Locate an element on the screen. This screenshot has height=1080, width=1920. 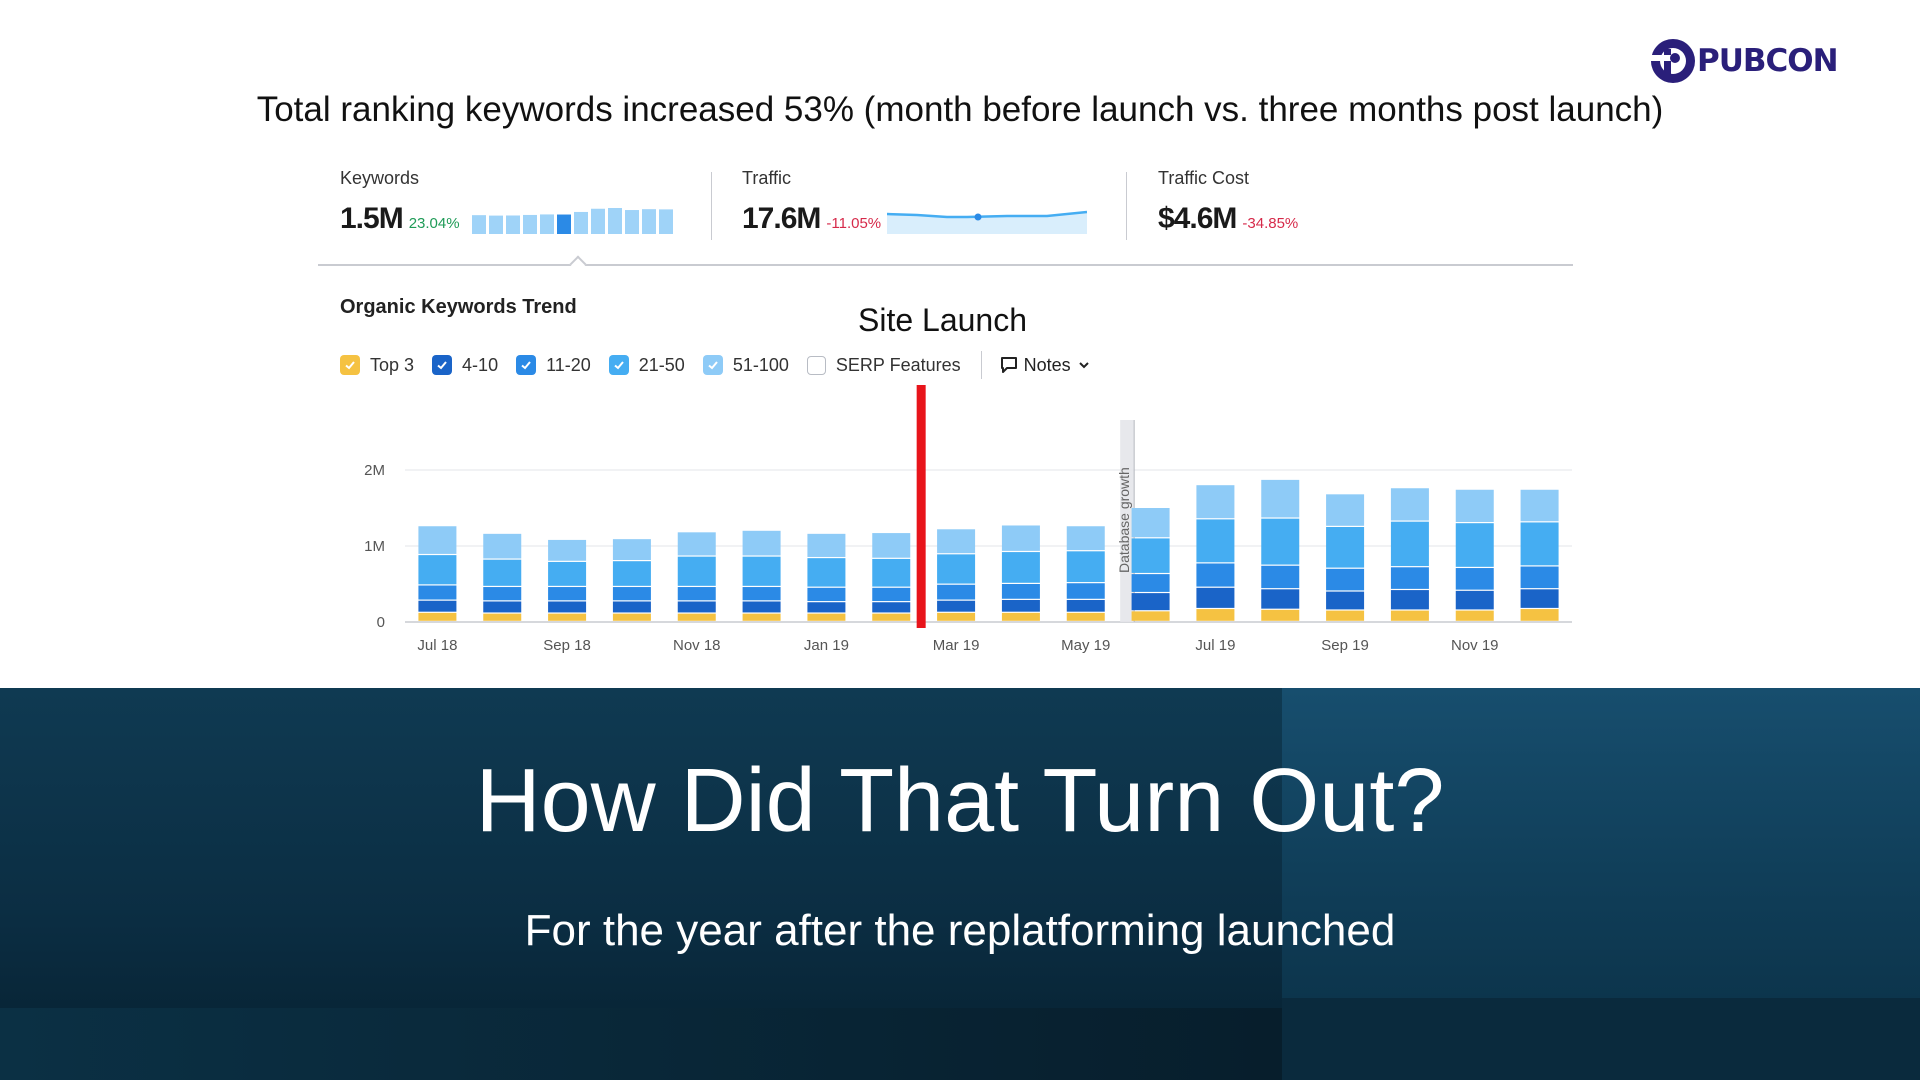
traffic-metric: Traffic 17.6M -11.05% is located at coordinates (914, 201).